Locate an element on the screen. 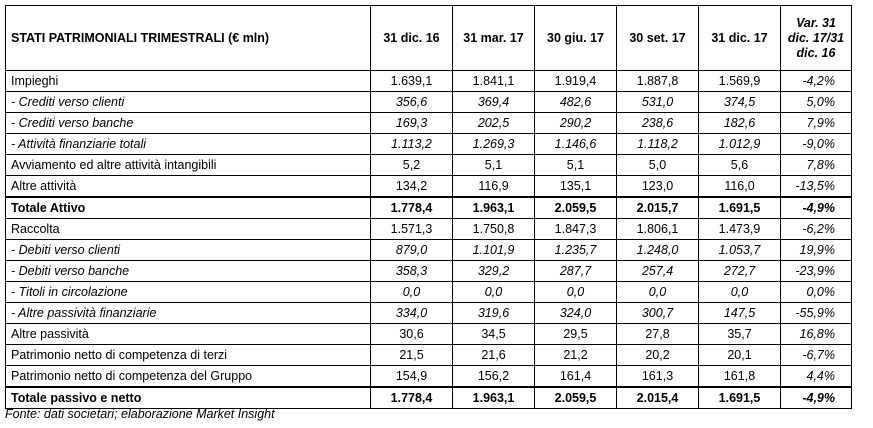 The width and height of the screenshot is (873, 428). value-cell: 20,1 is located at coordinates (739, 355).